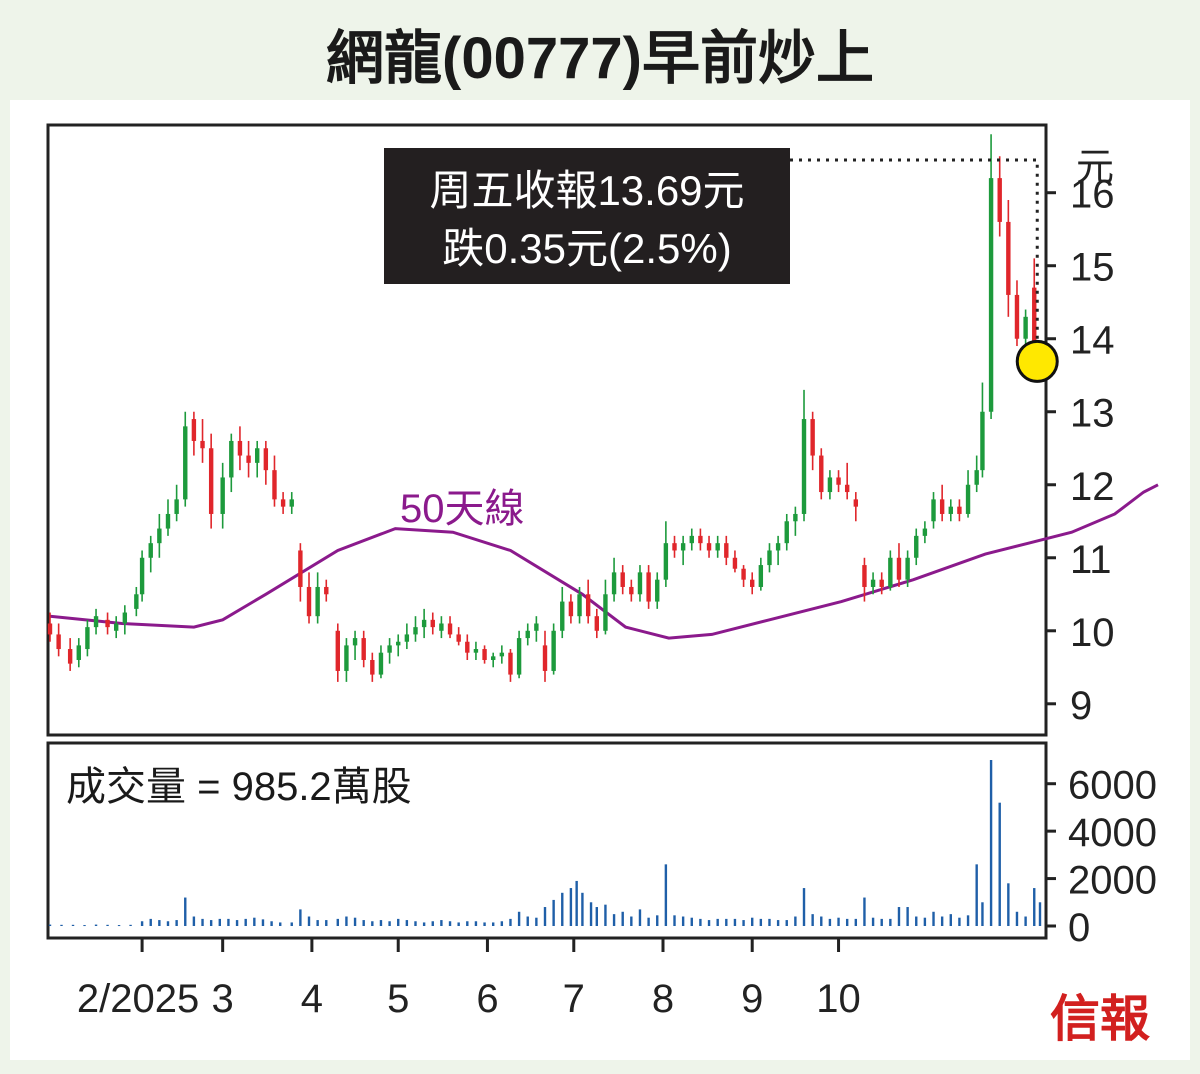 This screenshot has width=1200, height=1074. Describe the element at coordinates (487, 999) in the screenshot. I see `x-tick-label: 6` at that location.